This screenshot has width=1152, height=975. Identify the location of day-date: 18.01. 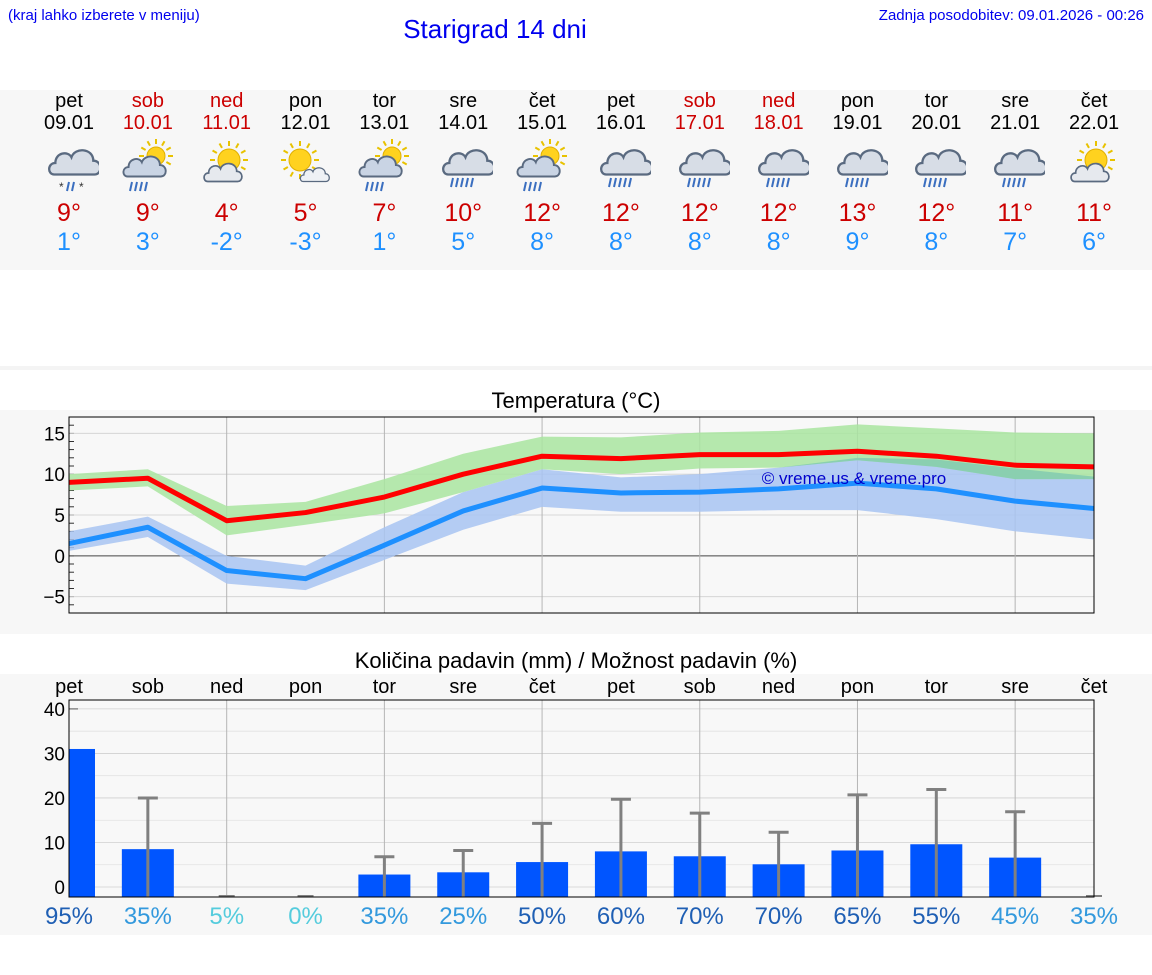
(778, 123).